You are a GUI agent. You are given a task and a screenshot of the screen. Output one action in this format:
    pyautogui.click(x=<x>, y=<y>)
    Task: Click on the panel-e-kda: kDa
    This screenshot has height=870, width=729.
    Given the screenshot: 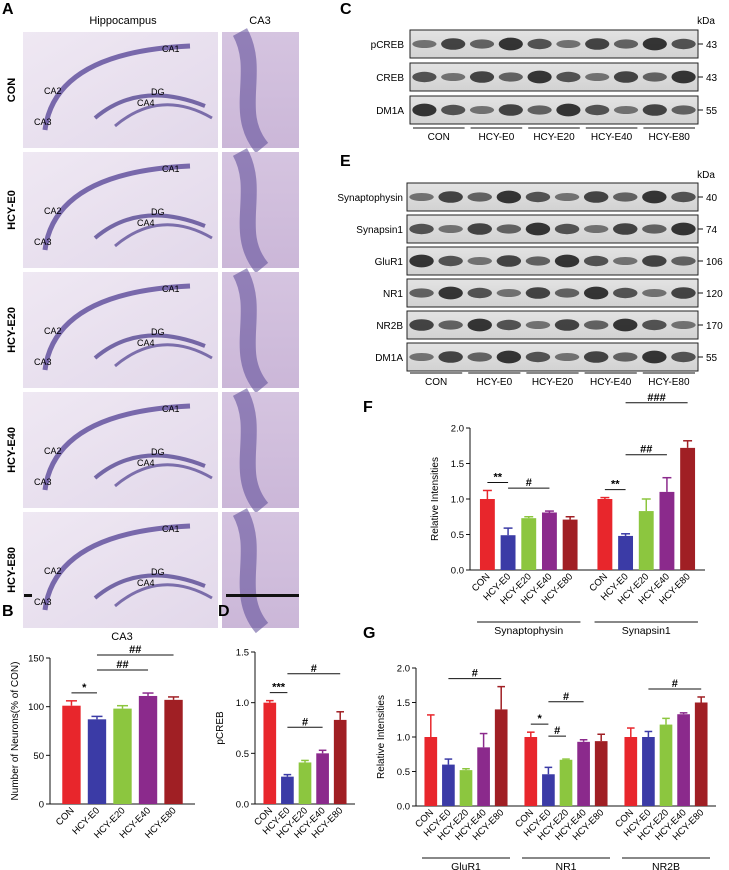 What is the action you would take?
    pyautogui.click(x=706, y=175)
    